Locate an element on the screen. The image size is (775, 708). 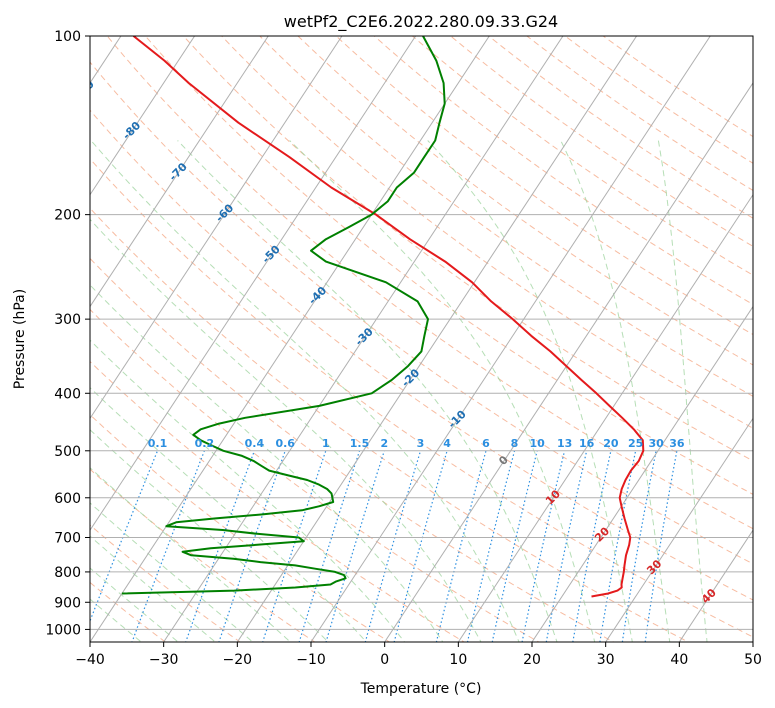
mixing-ratio-label: 2 is located at coordinates (384, 443).